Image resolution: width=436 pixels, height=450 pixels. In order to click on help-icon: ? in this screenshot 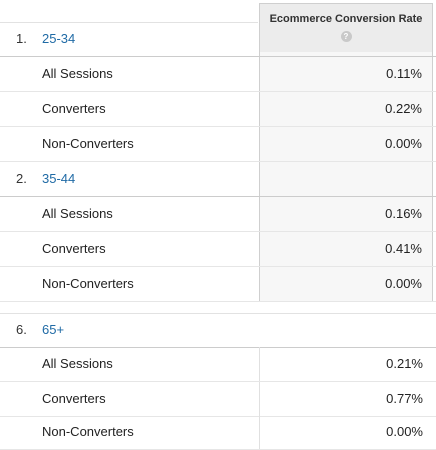, I will do `click(346, 36)`.